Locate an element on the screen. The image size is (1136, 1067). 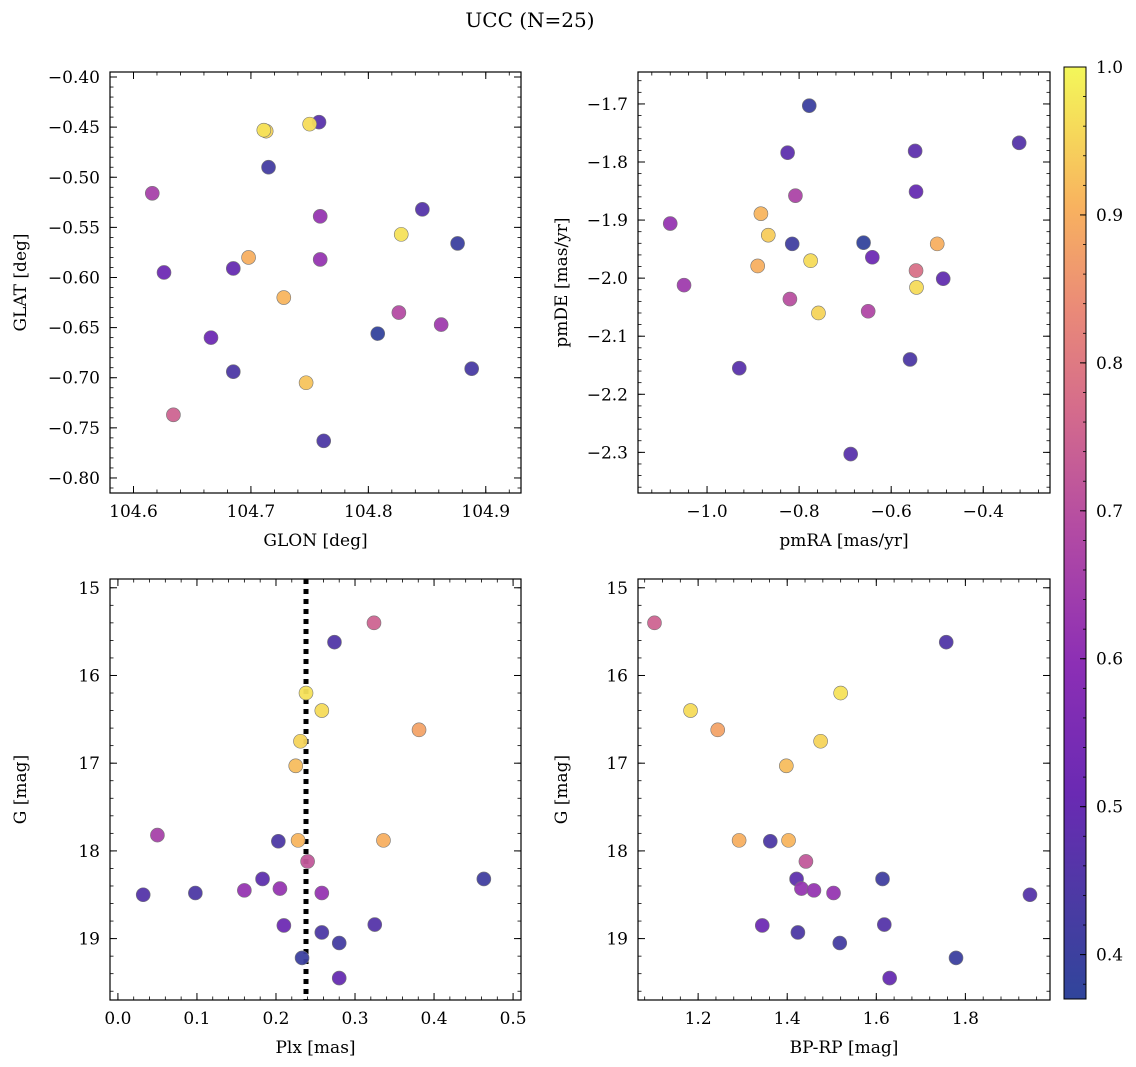
y-tick-label: 16 is located at coordinates (89, 676).